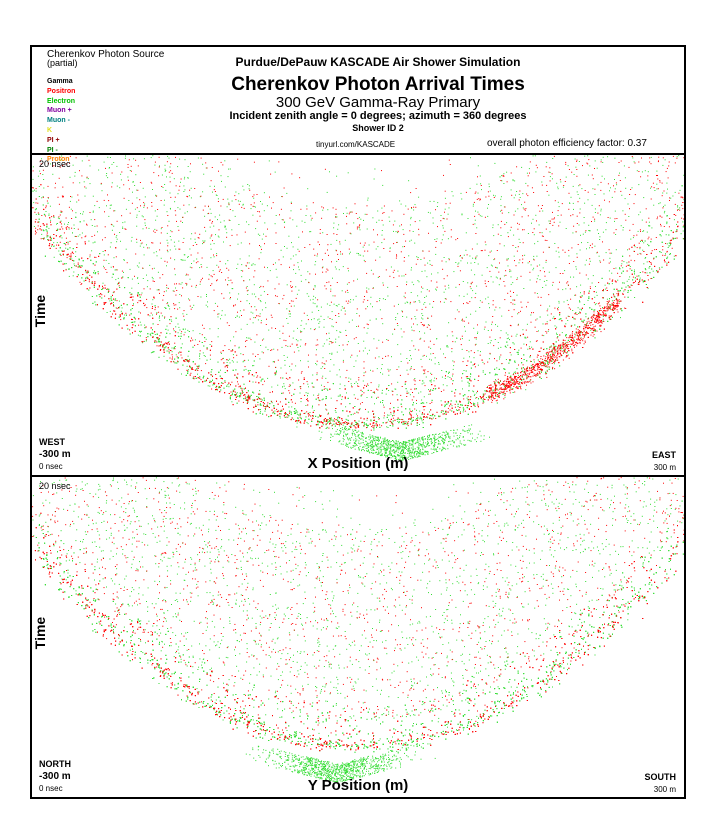  What do you see at coordinates (567, 143) in the screenshot?
I see `efficiency-factor: overall photon efficiency factor: 0.37` at bounding box center [567, 143].